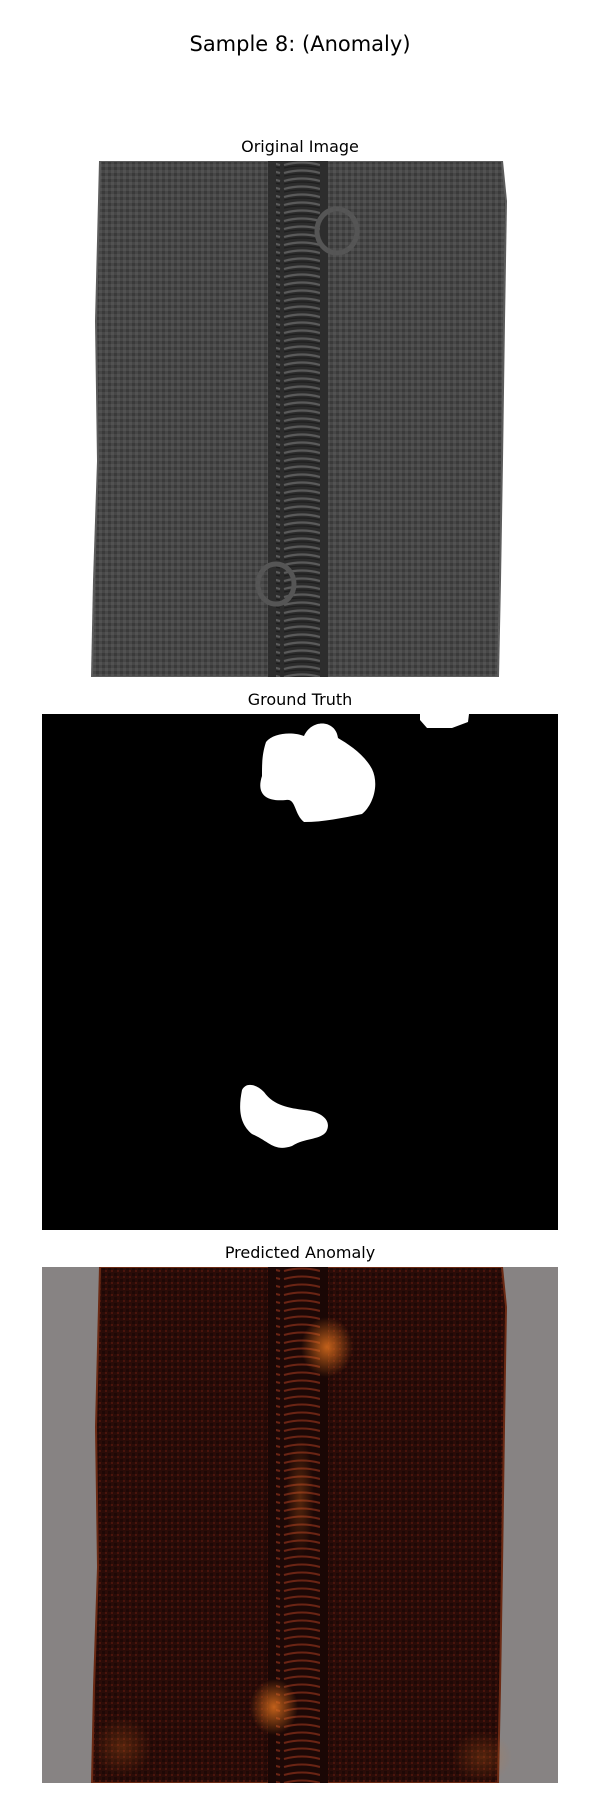  What do you see at coordinates (300, 44) in the screenshot?
I see `figure-title: Sample 8: (Anomaly)` at bounding box center [300, 44].